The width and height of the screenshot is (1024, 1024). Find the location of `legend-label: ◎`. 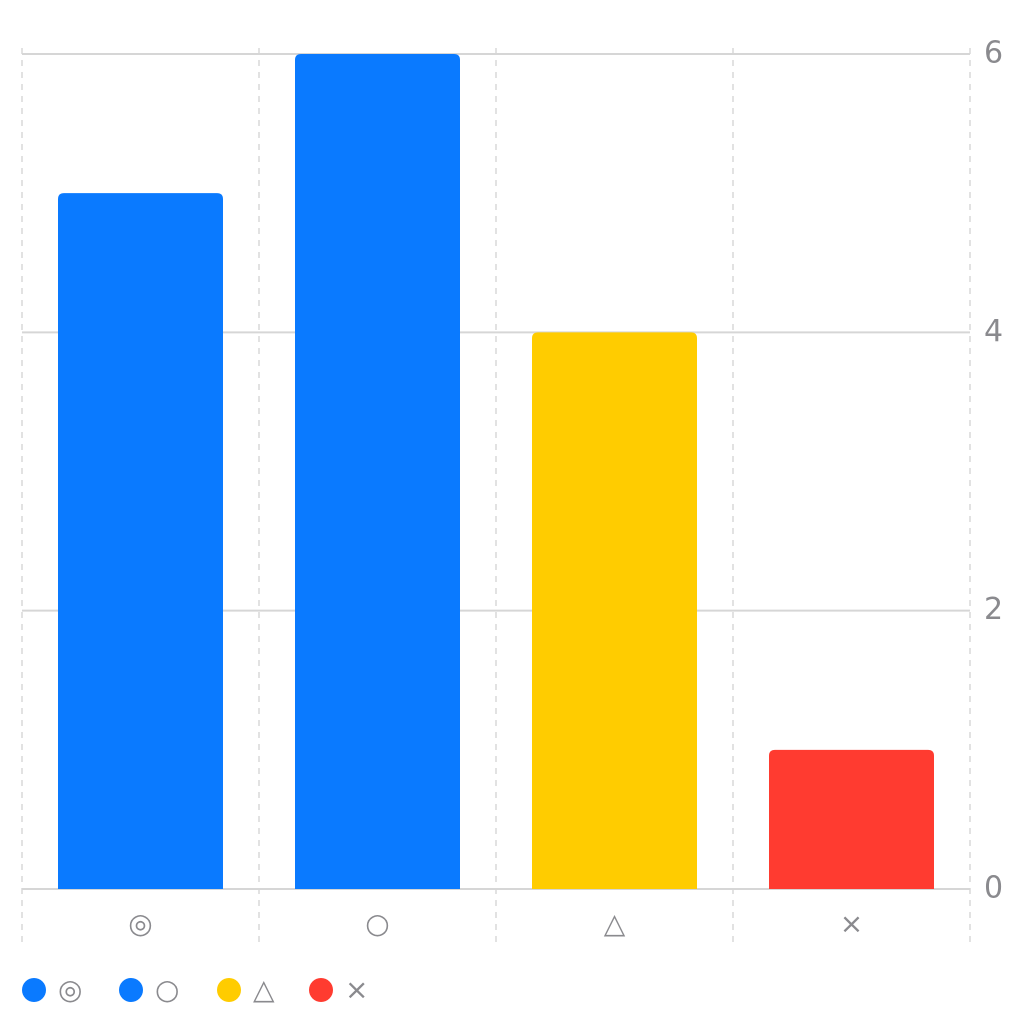

legend-label: ◎ is located at coordinates (70, 989).